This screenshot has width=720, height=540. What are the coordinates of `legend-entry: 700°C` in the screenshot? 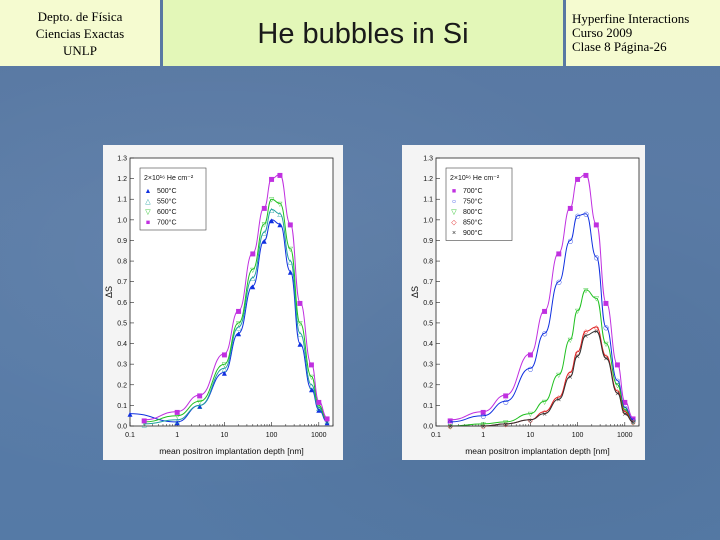 It's located at (473, 191).